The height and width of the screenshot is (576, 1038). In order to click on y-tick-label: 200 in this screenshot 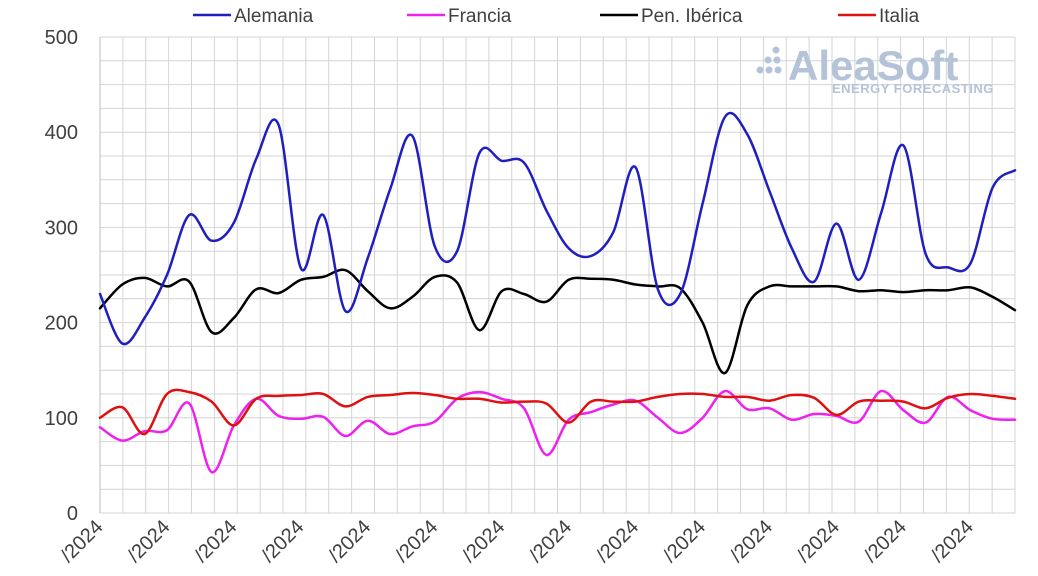, I will do `click(61, 324)`.